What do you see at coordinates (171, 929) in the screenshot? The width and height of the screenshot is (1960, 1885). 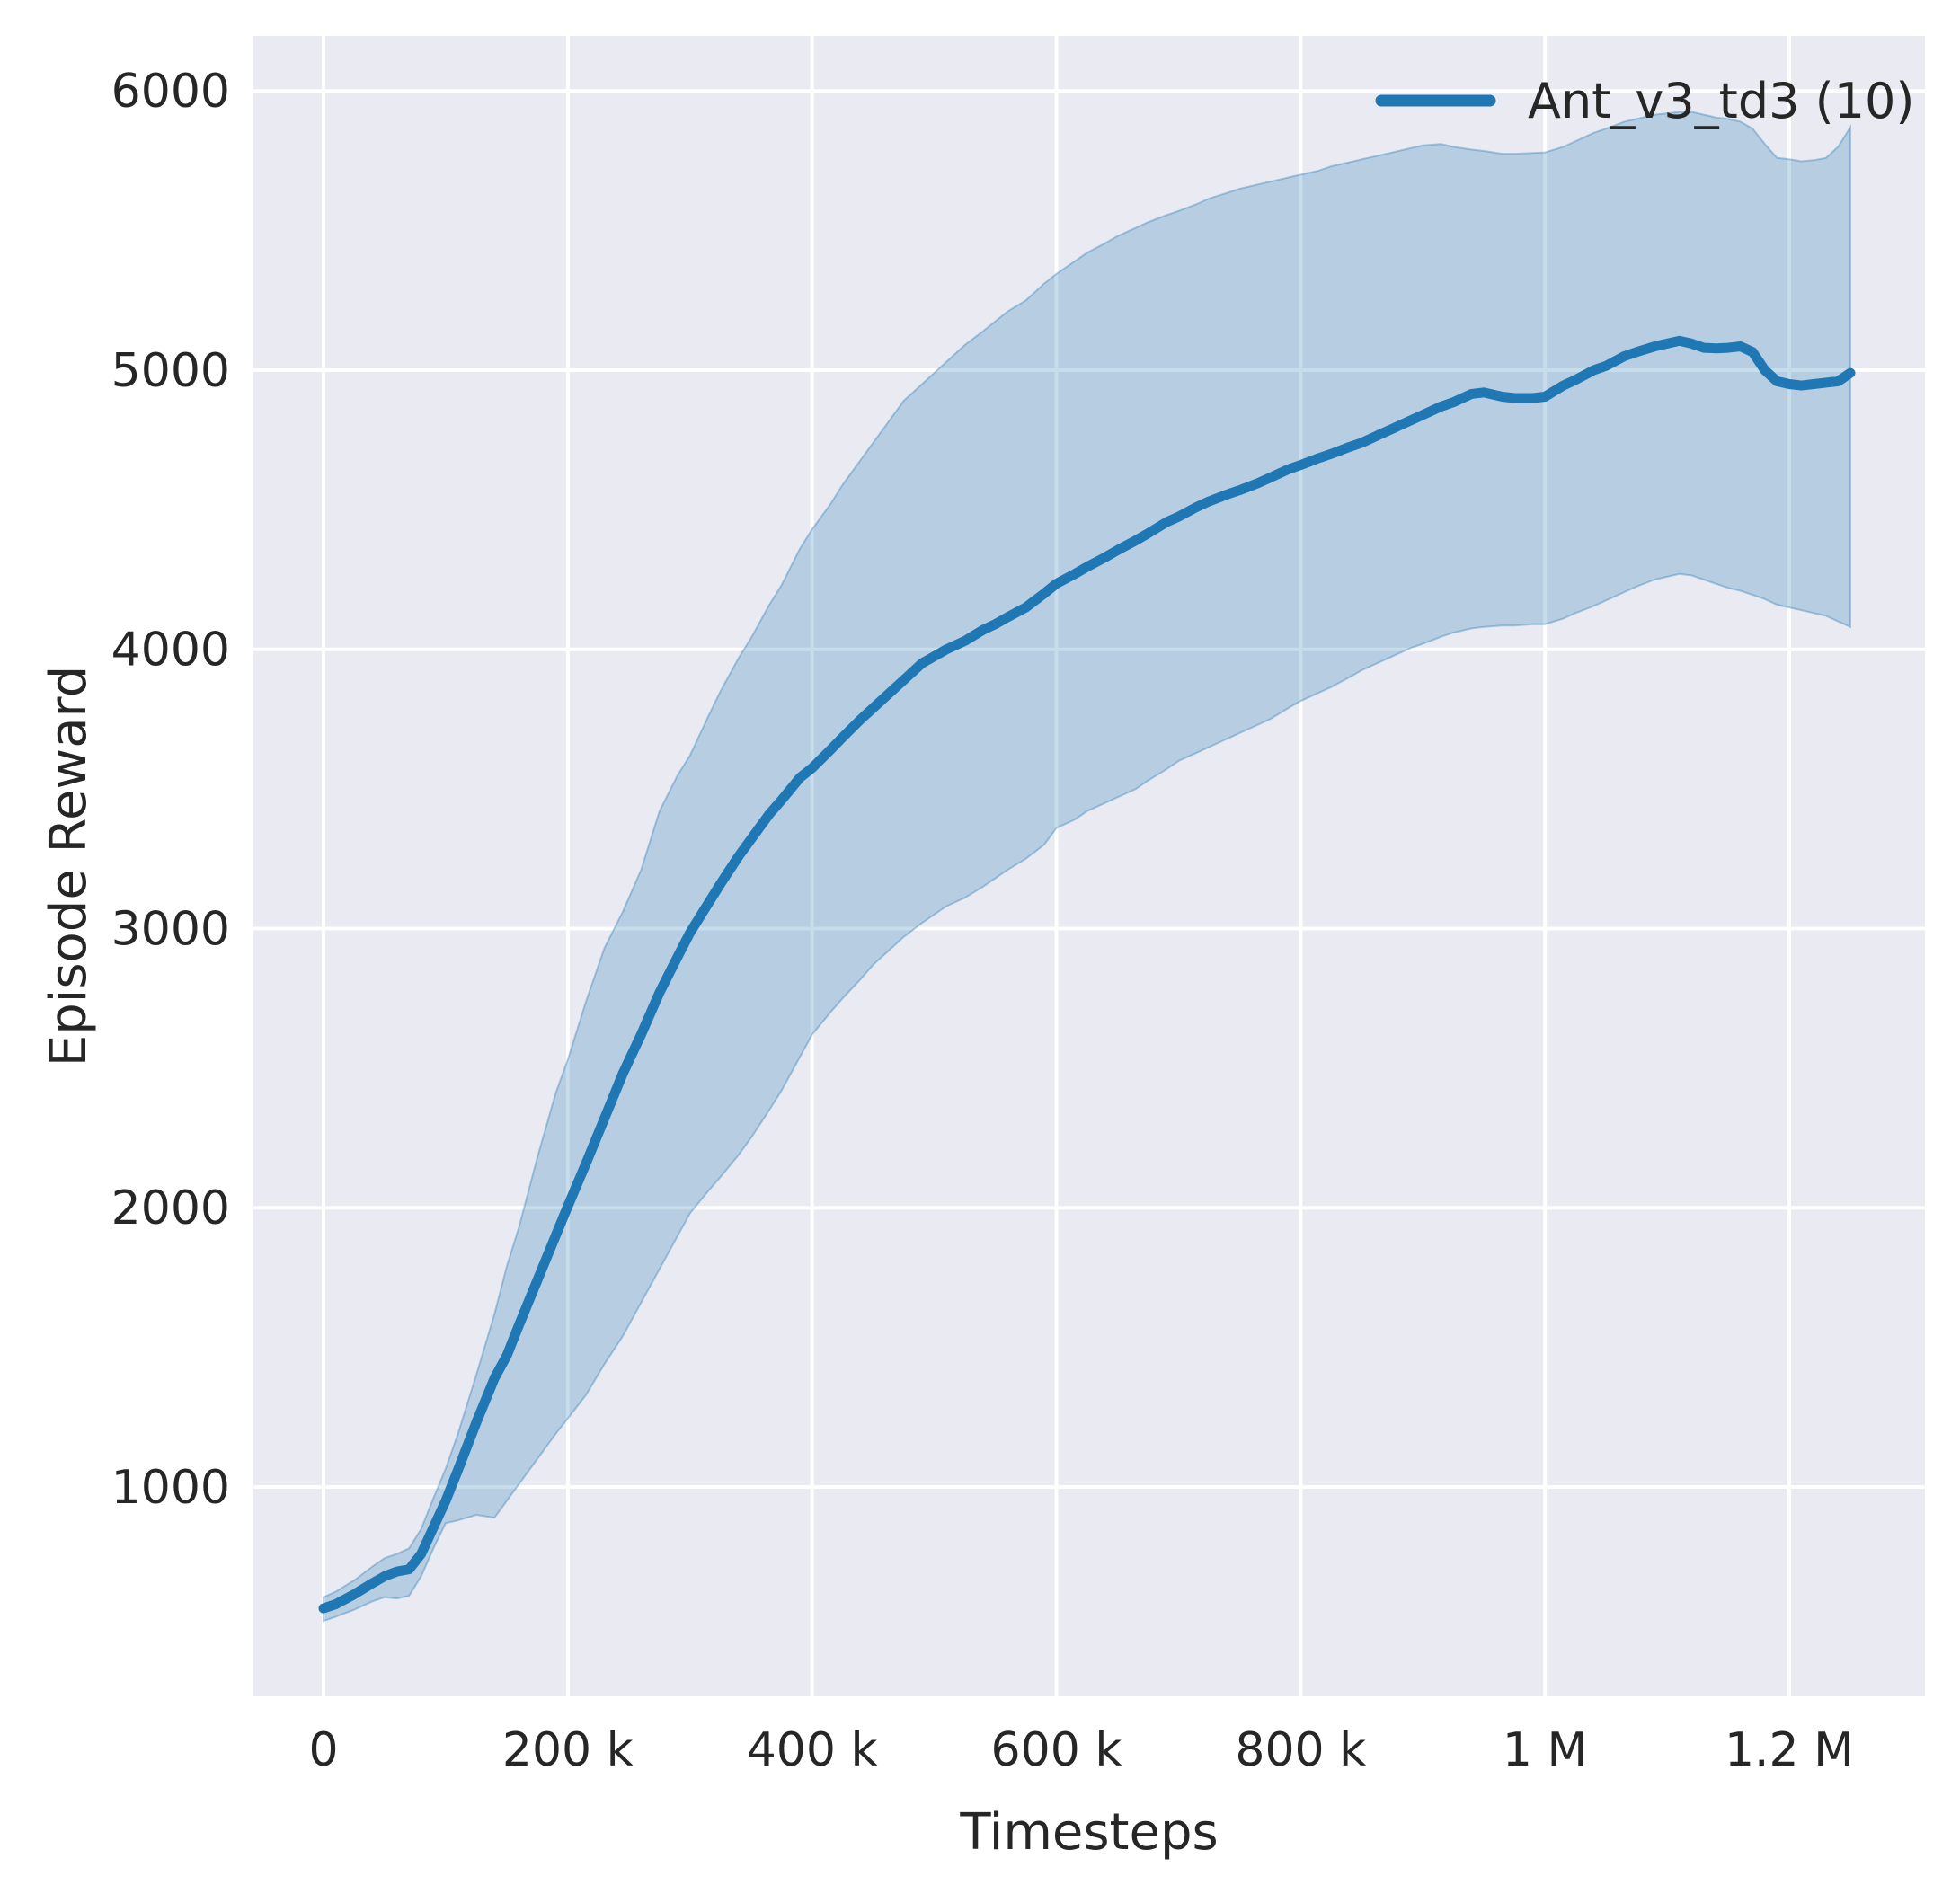 I see `y-tick-label: 3000` at bounding box center [171, 929].